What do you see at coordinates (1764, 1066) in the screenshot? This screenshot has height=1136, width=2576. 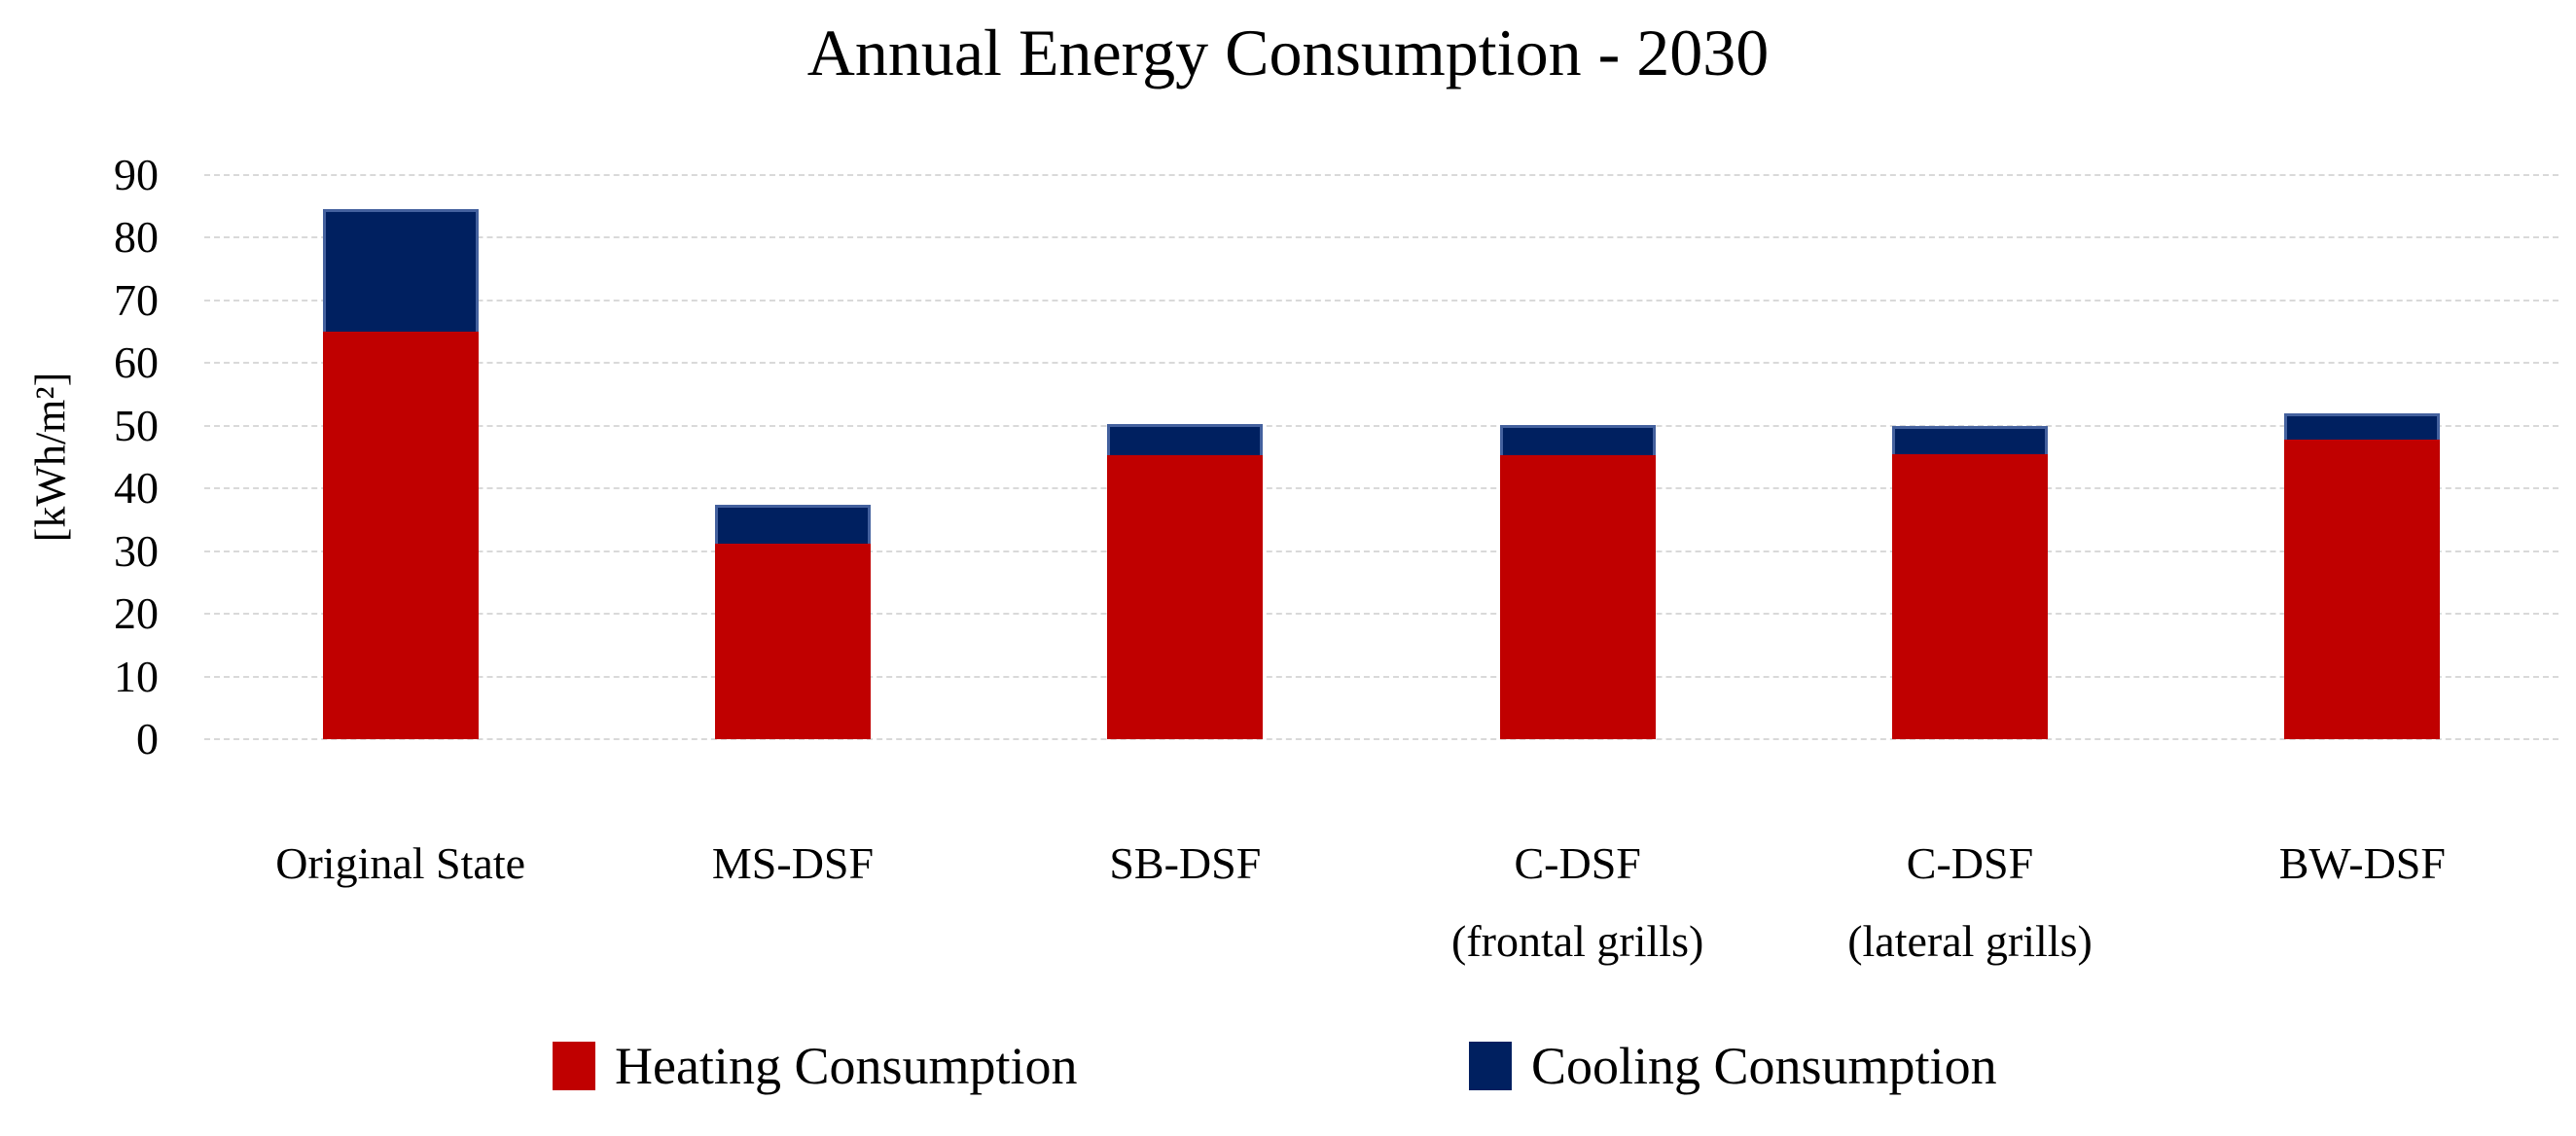 I see `legend-label-cooling: Cooling Consumption` at bounding box center [1764, 1066].